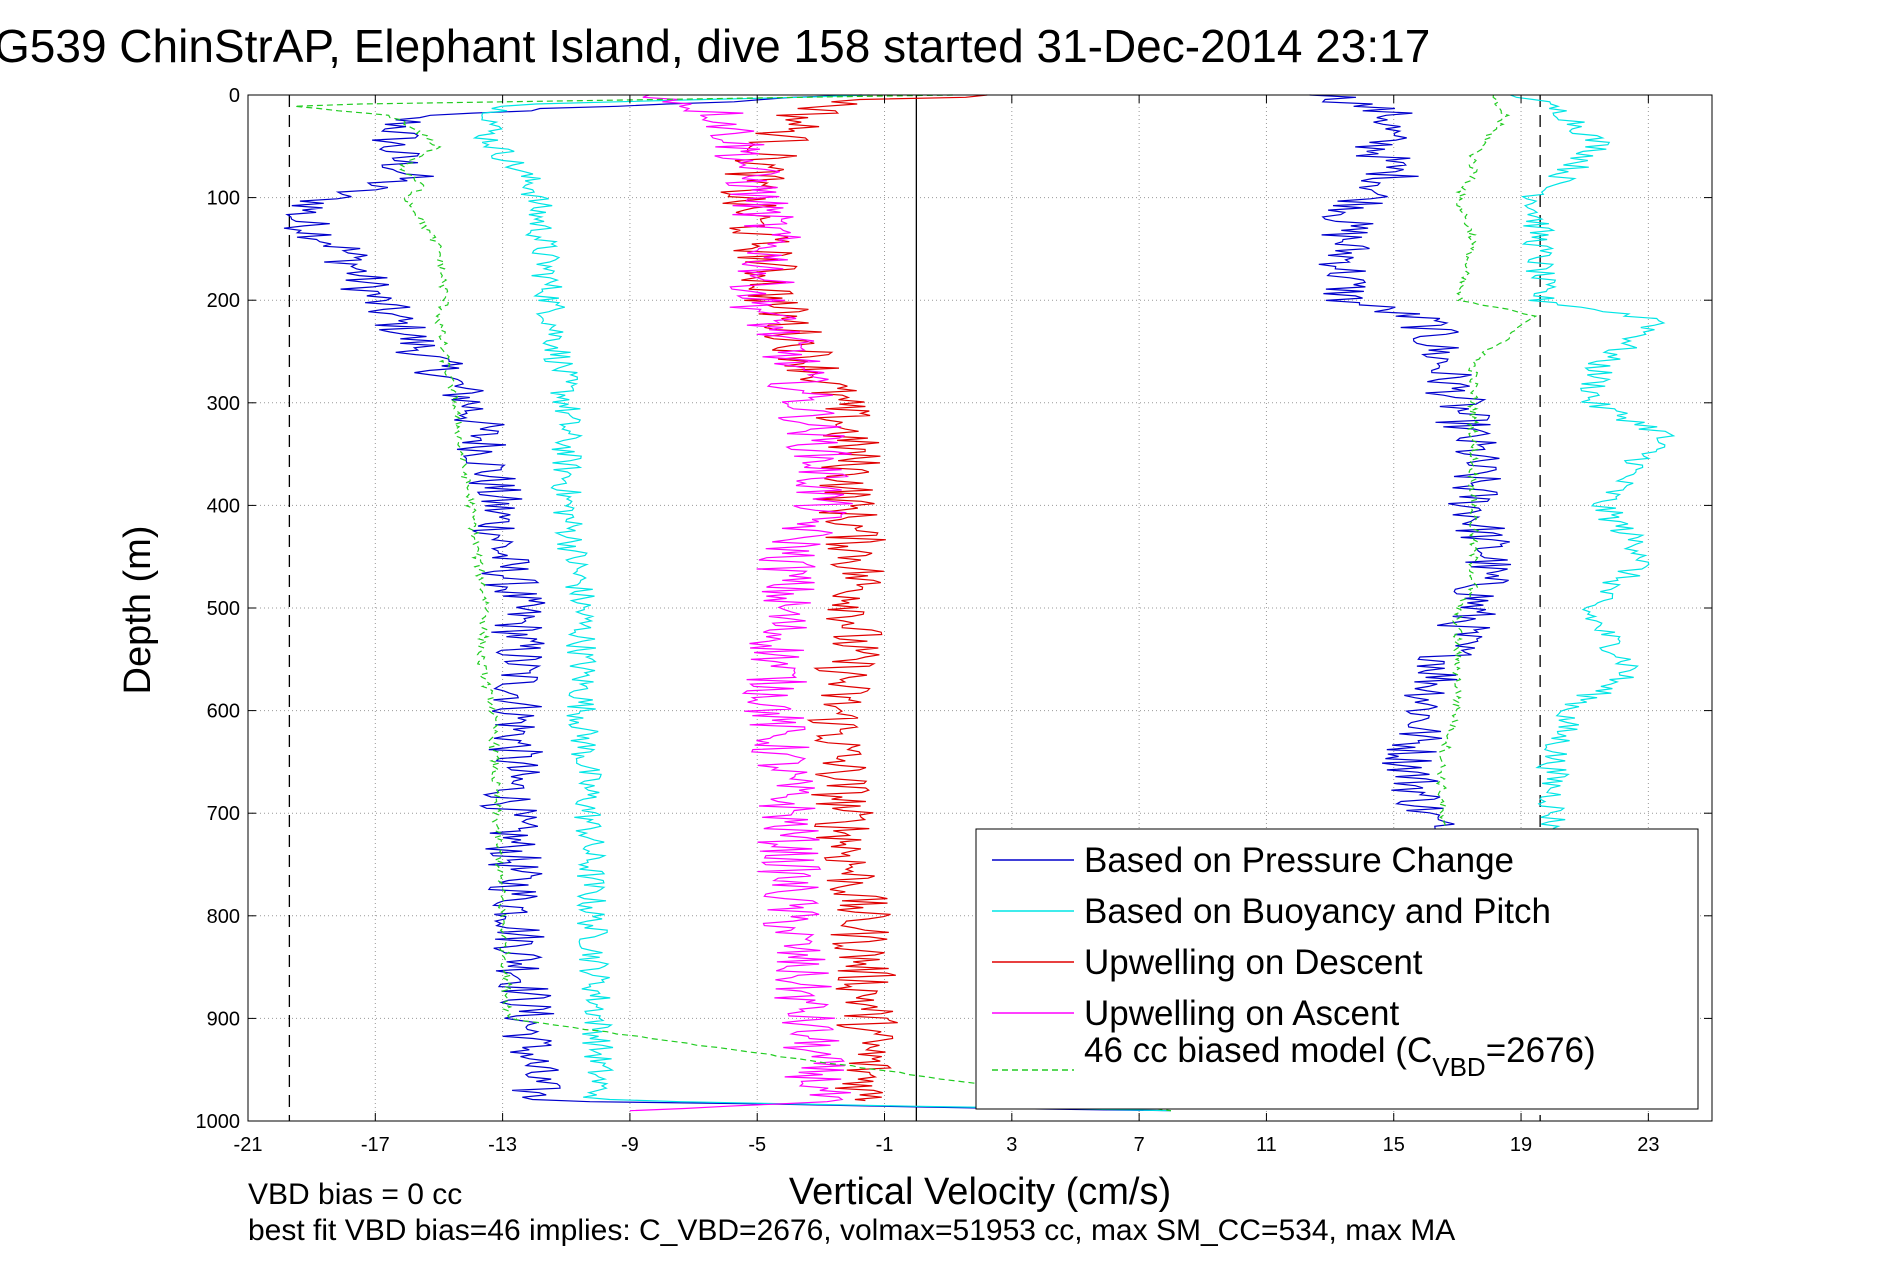  Describe the element at coordinates (980, 1192) in the screenshot. I see `x-axis-label: Vertical Velocity (cm/s)` at that location.